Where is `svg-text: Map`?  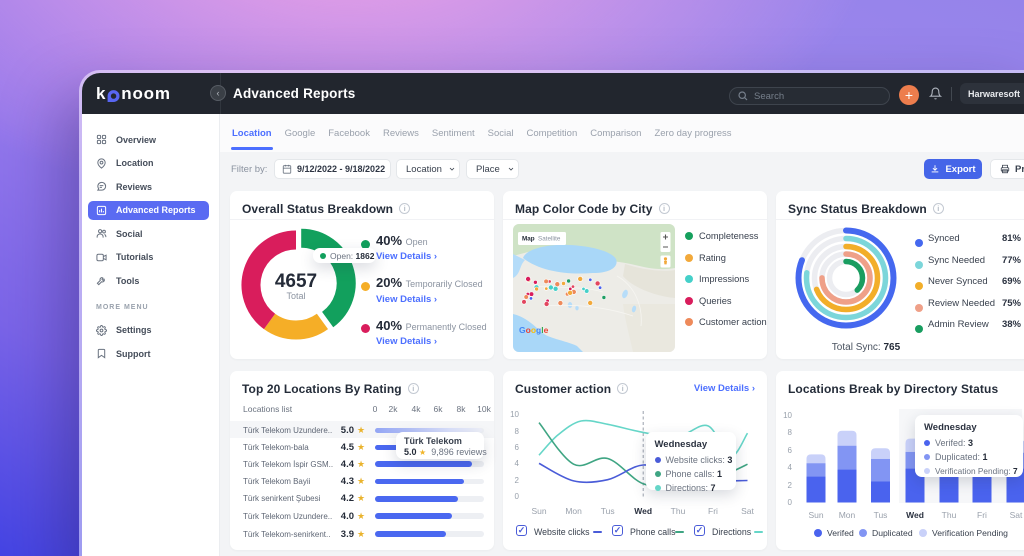
svg-text: Map is located at coordinates (528, 239).